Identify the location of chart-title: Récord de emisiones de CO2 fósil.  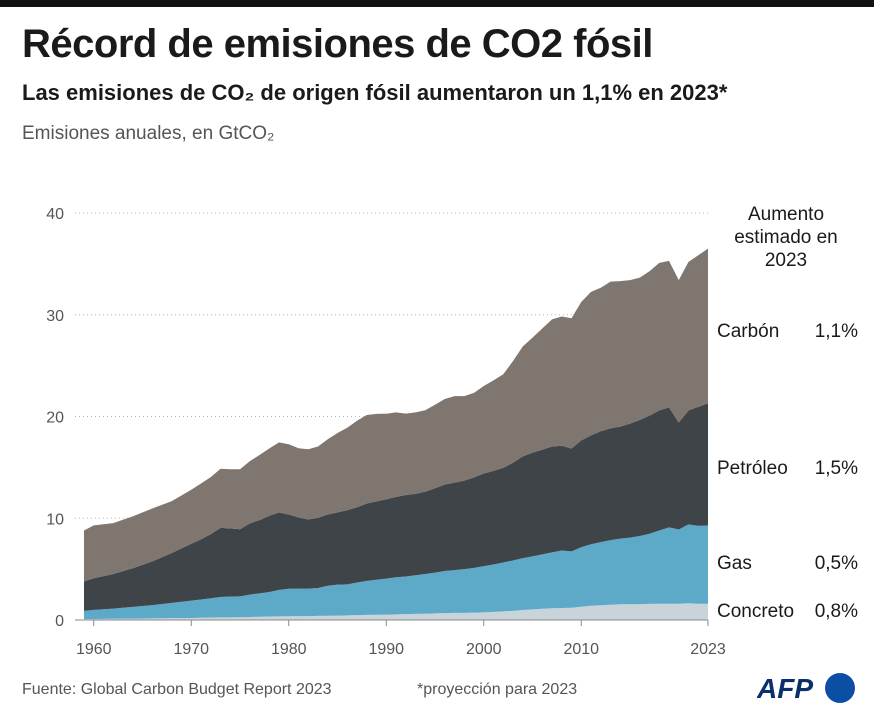
(337, 44).